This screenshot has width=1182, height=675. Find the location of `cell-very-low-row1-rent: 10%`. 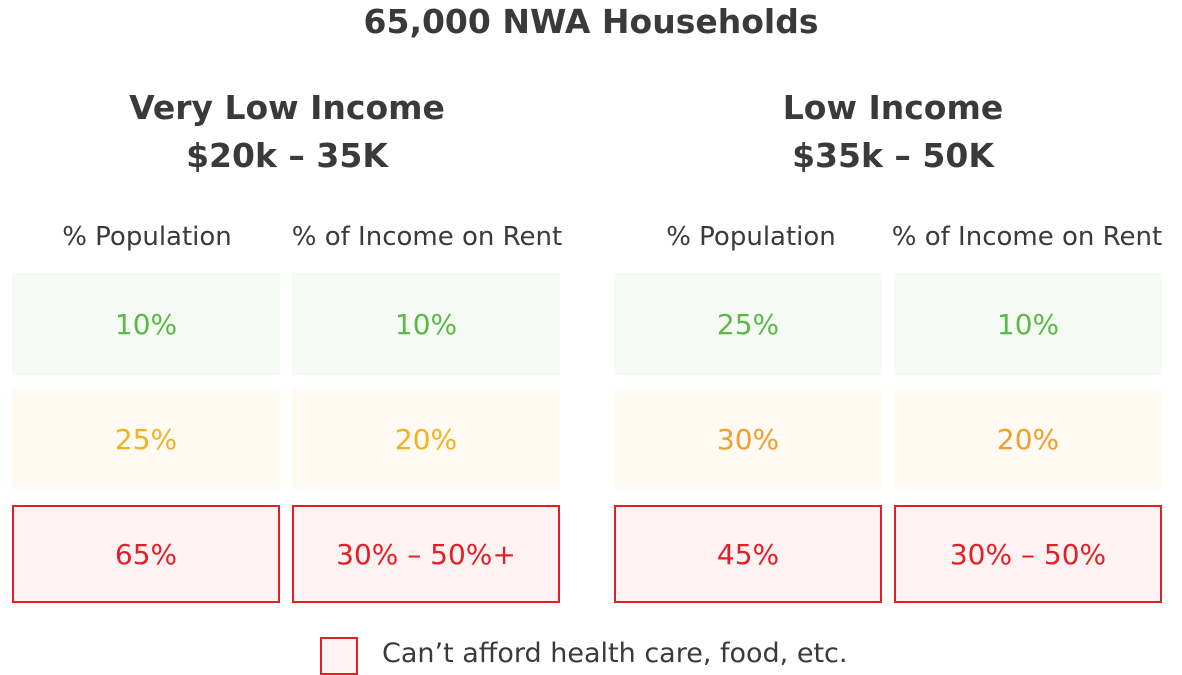

cell-very-low-row1-rent: 10% is located at coordinates (426, 324).